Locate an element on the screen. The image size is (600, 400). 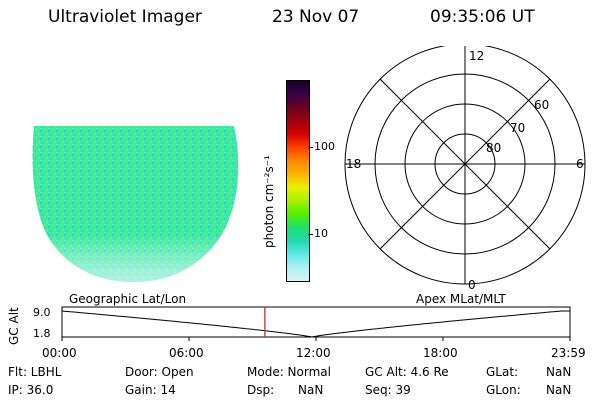
colorbar-tick-label-100: 100 is located at coordinates (324, 146).